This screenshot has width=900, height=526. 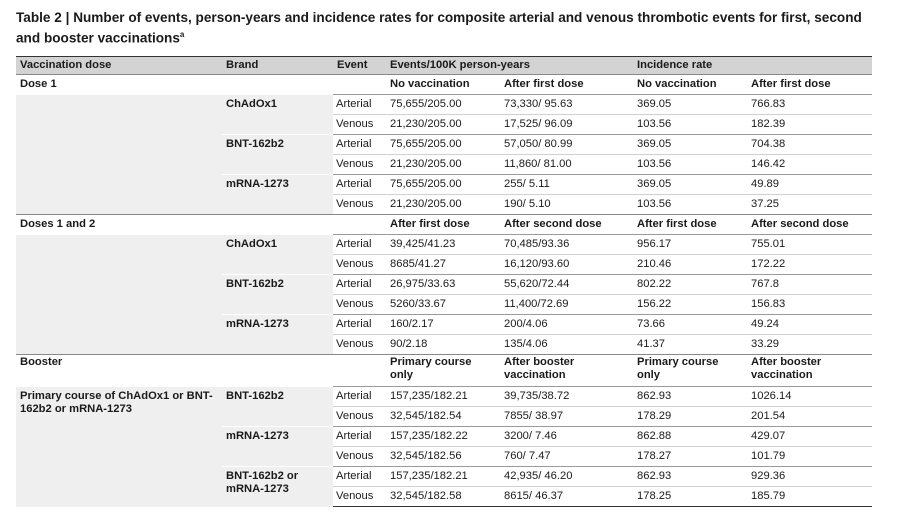 I want to click on events-cell: 32,545/182.54, so click(x=443, y=416).